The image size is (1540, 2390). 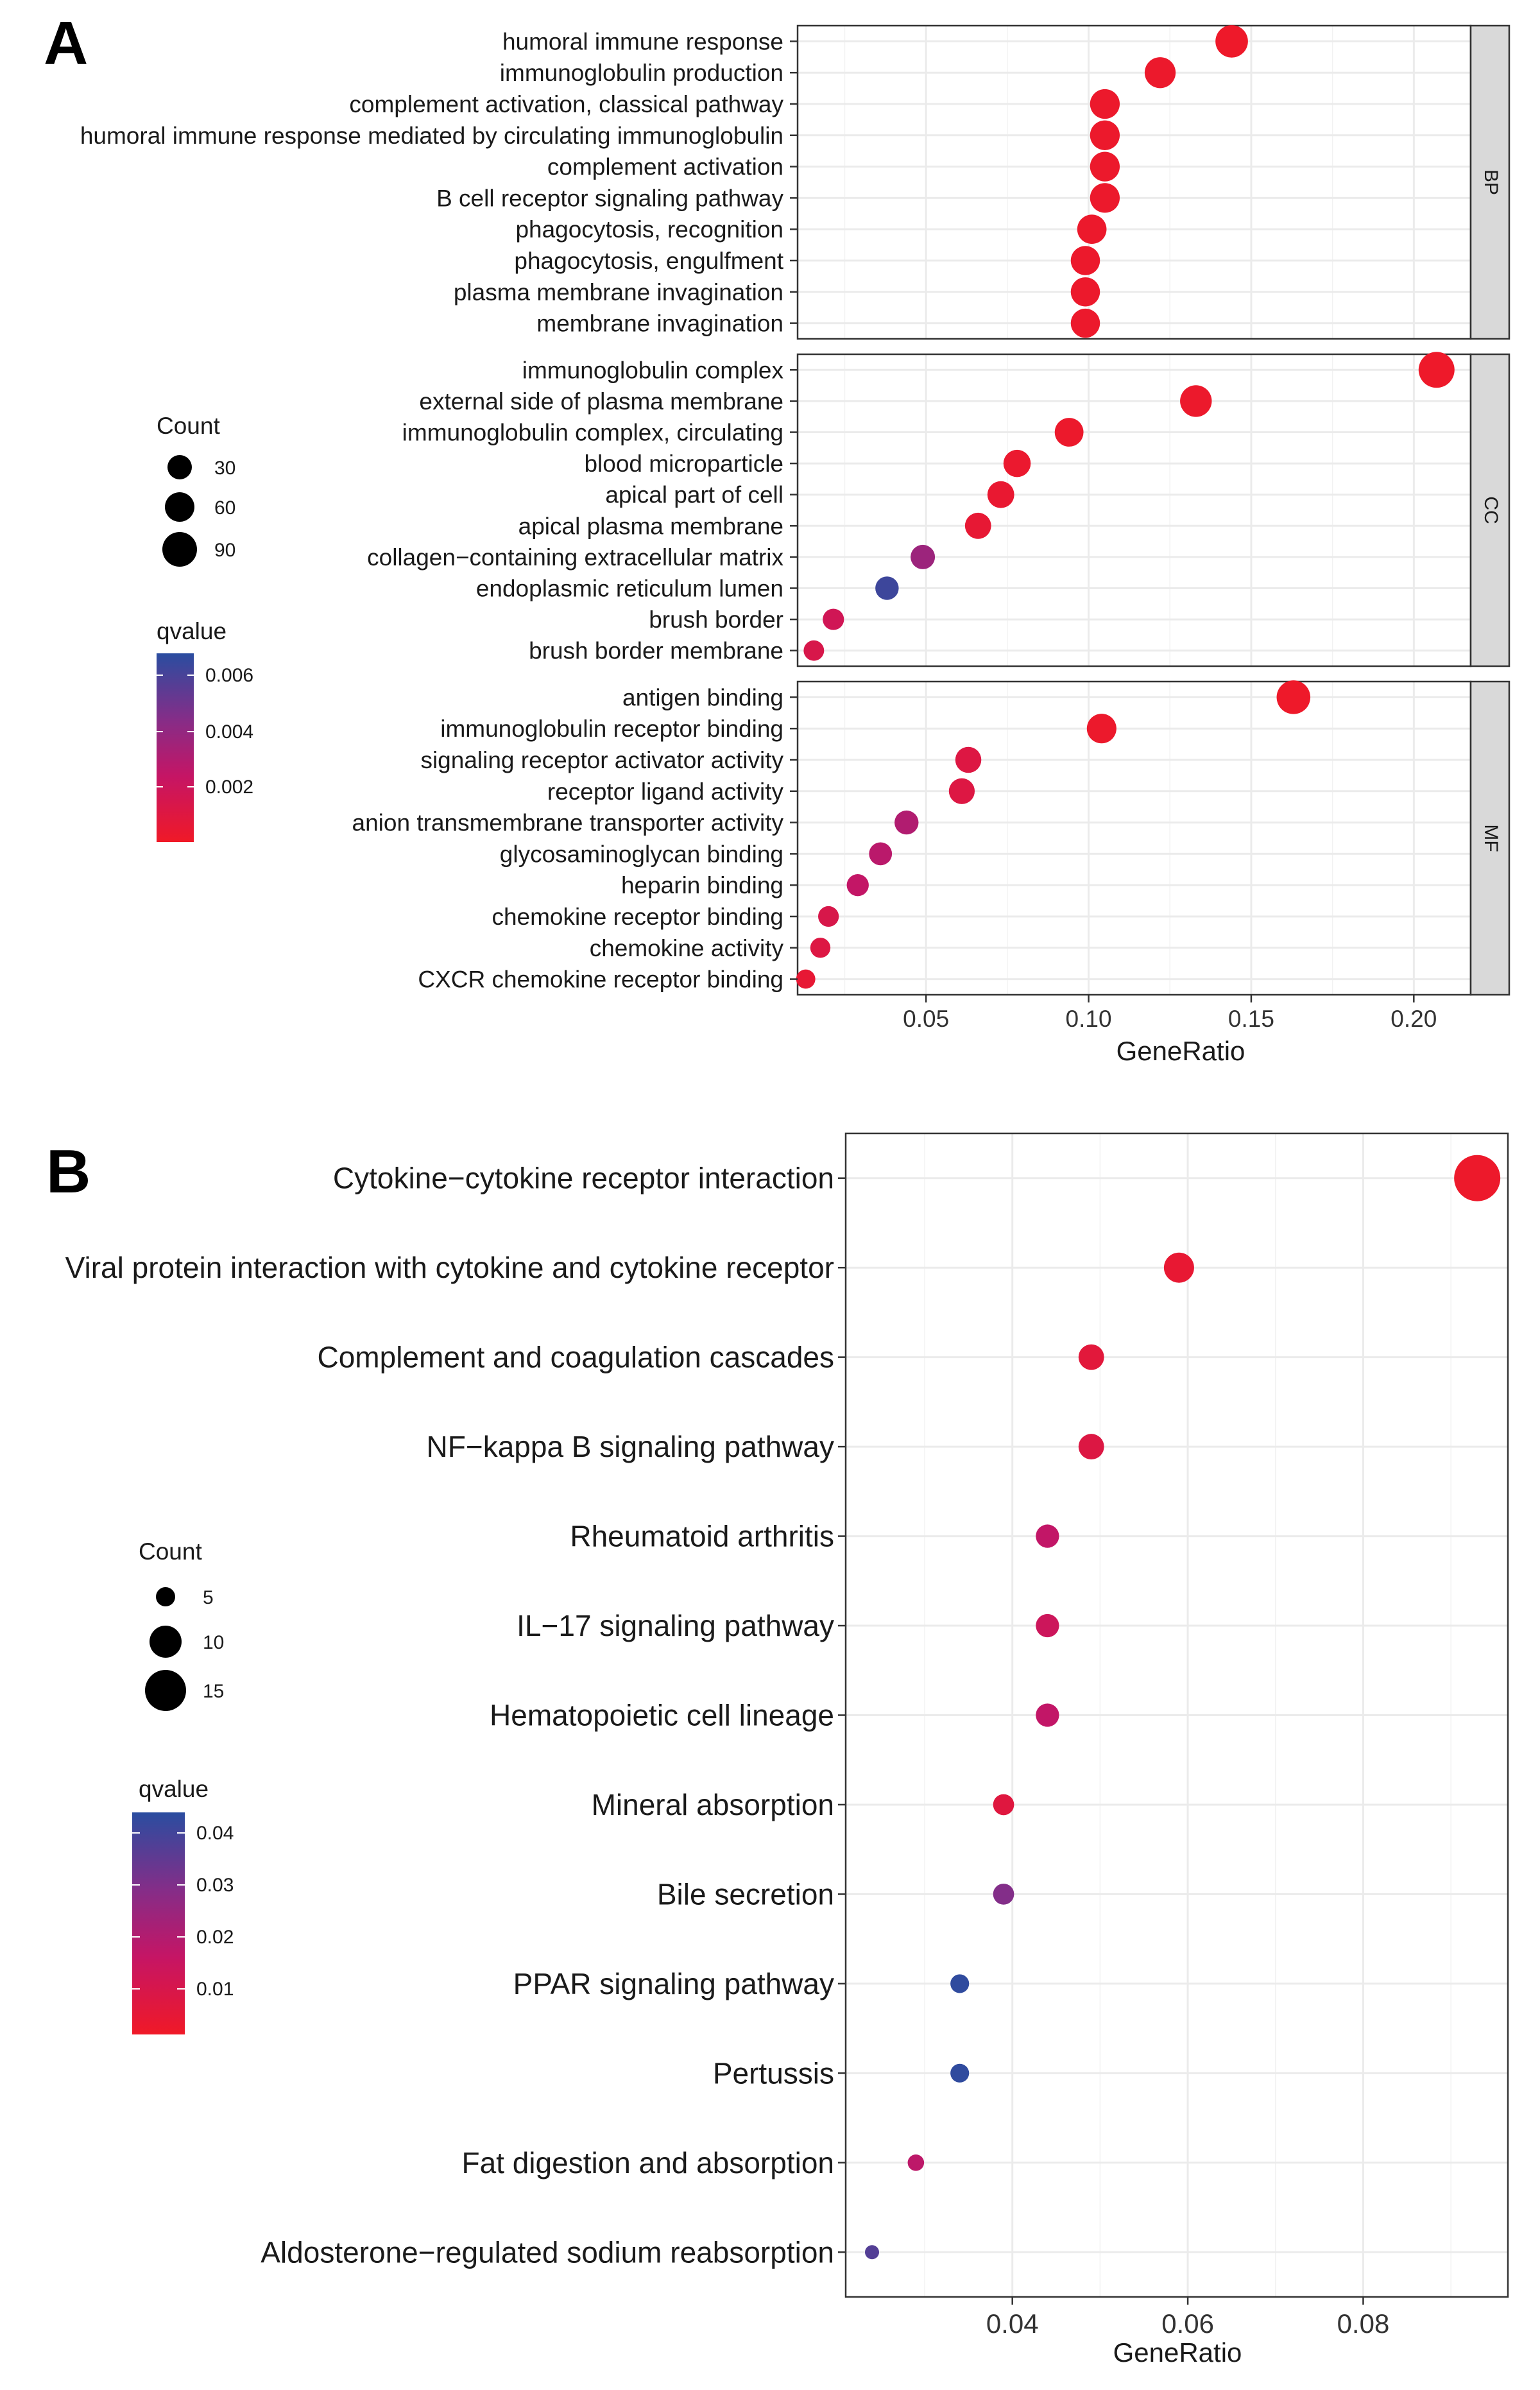 What do you see at coordinates (746, 1894) in the screenshot?
I see `term-label: Bile secretion` at bounding box center [746, 1894].